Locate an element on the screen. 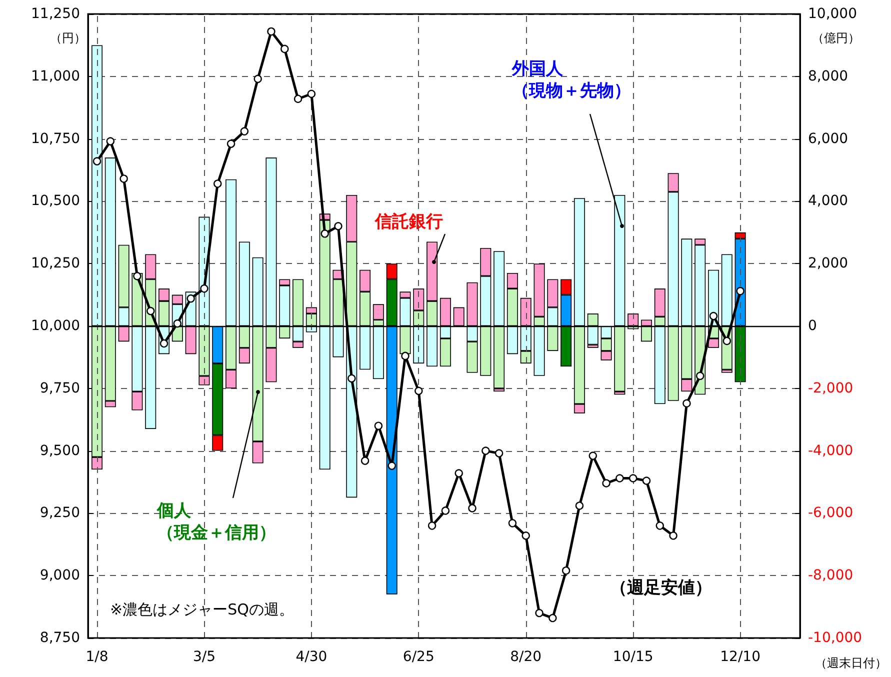  x-tick-label: 6/25 is located at coordinates (418, 657).